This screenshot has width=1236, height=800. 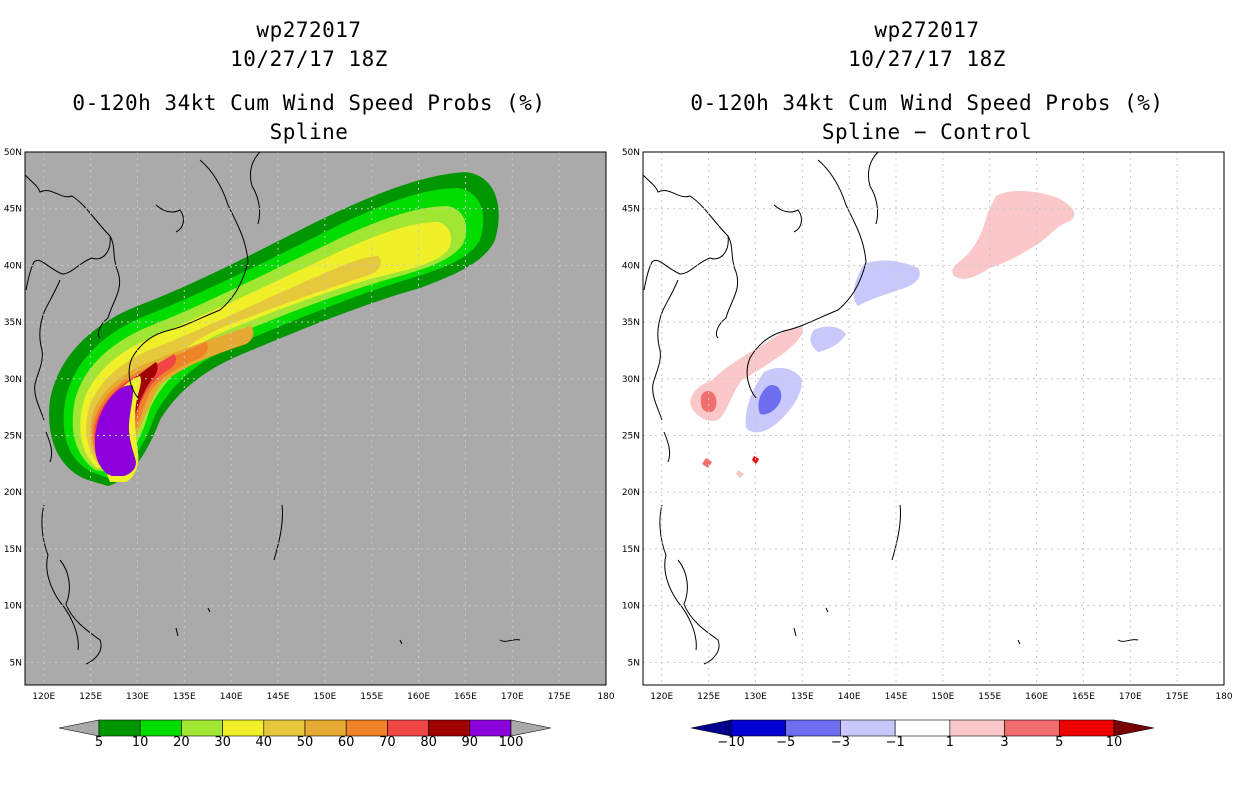 What do you see at coordinates (1134, 728) in the screenshot?
I see `right-colorbar-end-high` at bounding box center [1134, 728].